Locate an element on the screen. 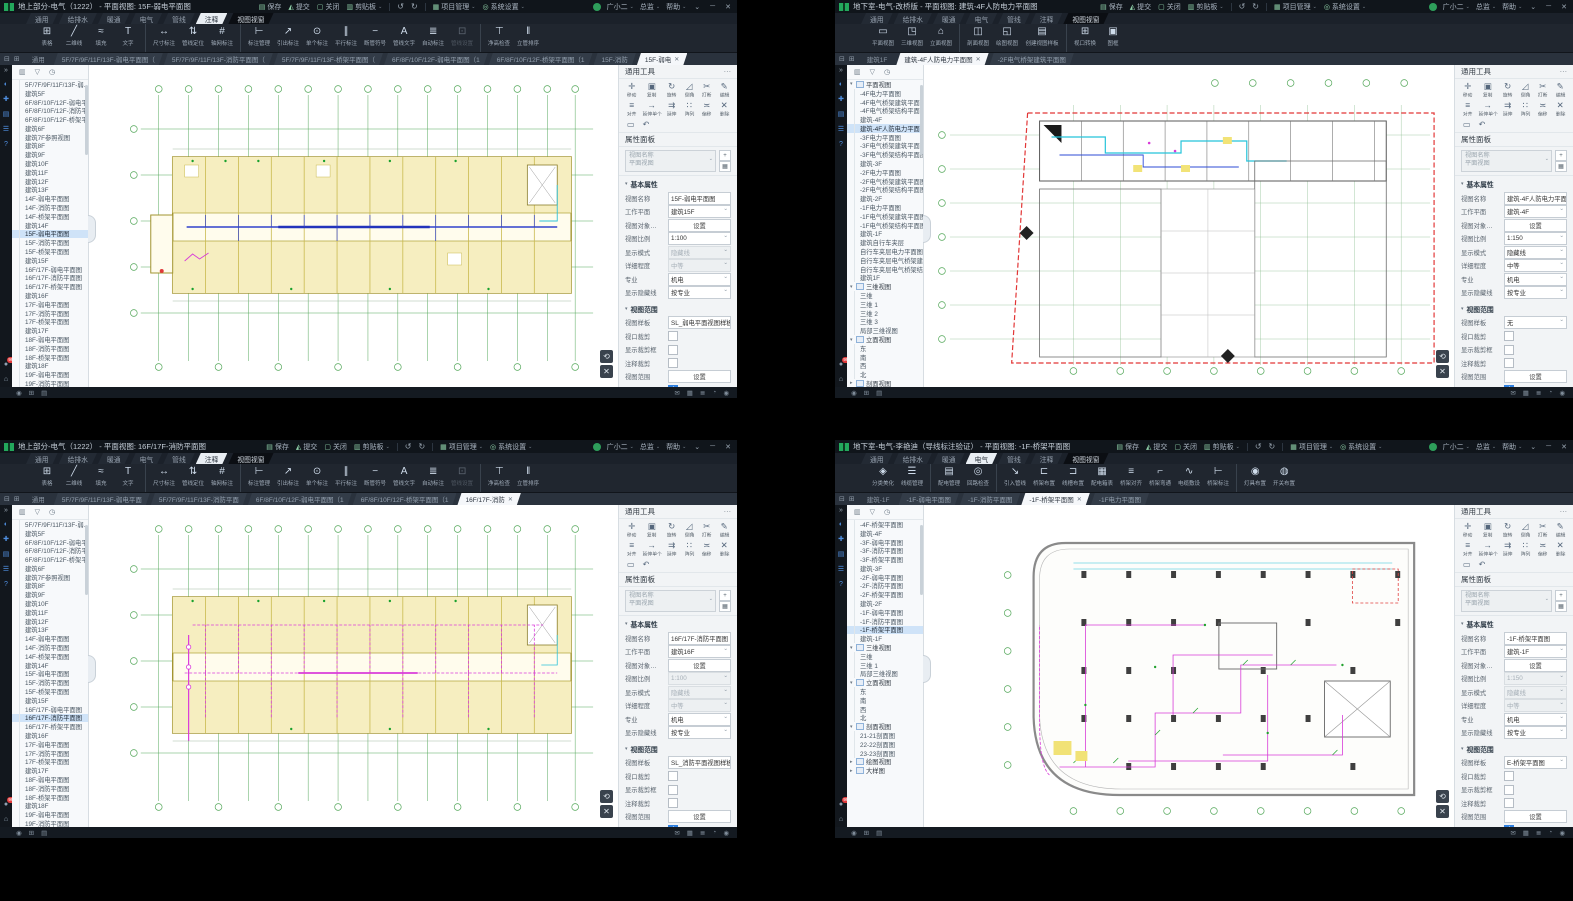  ribbon-tab: 电气 is located at coordinates (147, 458).